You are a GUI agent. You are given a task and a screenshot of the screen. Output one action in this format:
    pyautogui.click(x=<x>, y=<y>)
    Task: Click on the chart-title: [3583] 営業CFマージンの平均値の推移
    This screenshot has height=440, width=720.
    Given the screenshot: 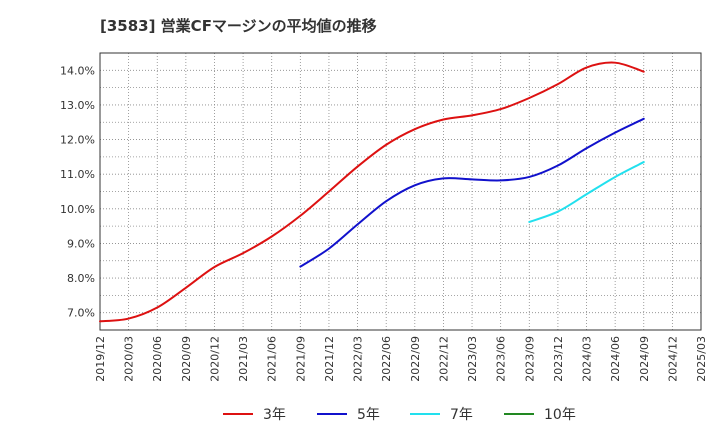 What is the action you would take?
    pyautogui.click(x=238, y=26)
    